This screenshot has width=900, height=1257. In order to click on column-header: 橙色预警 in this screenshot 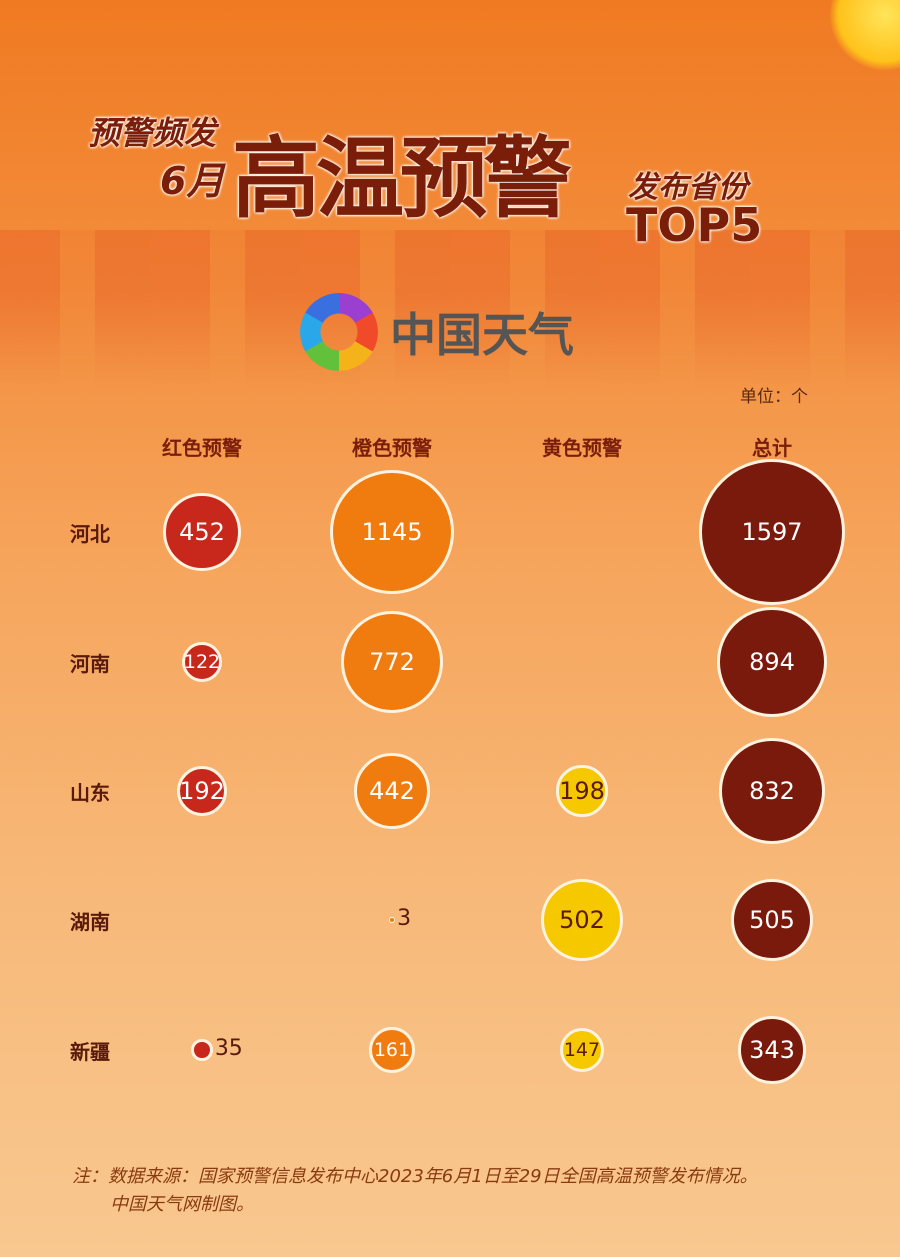, I will do `click(392, 448)`.